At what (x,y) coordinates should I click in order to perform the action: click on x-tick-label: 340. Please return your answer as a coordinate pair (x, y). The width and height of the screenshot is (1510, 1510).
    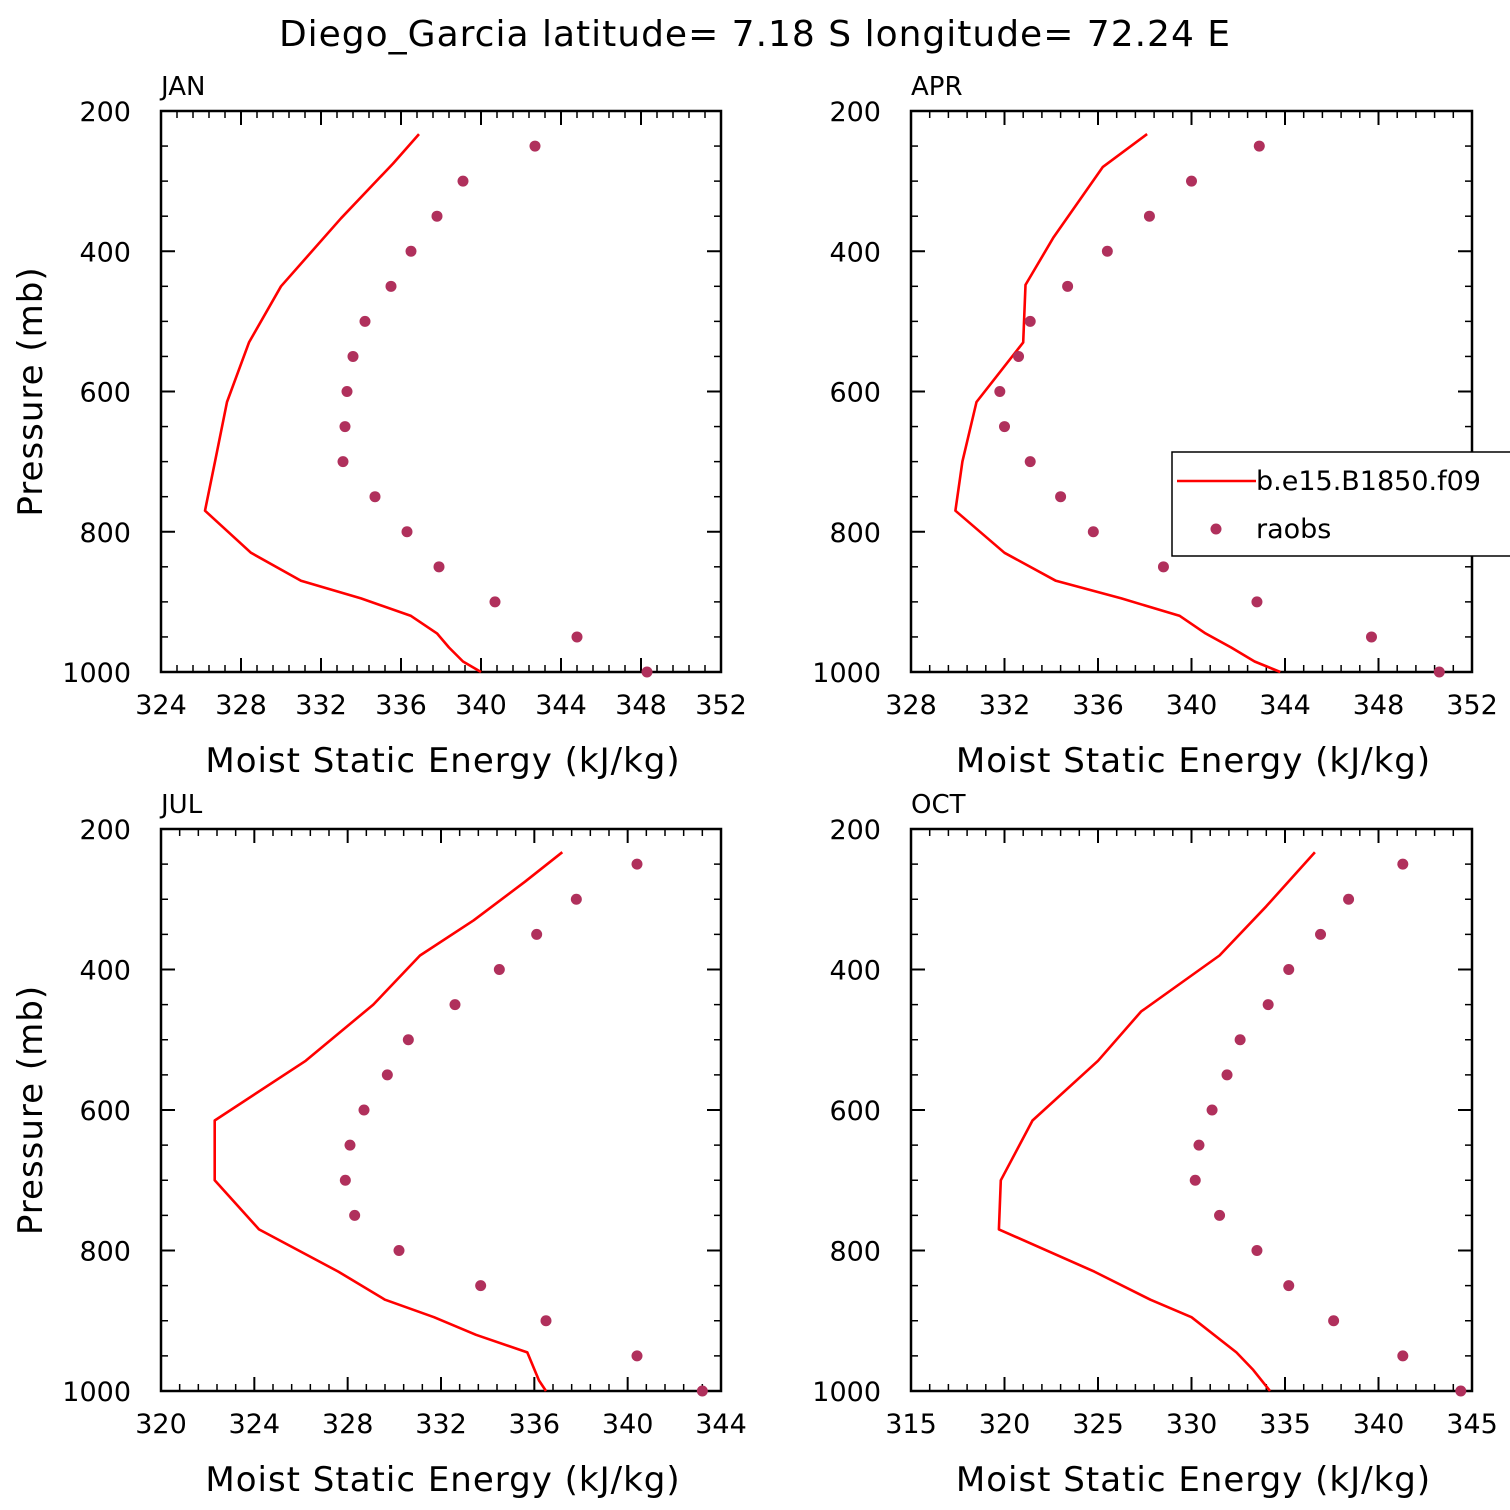
    Looking at the image, I should click on (481, 705).